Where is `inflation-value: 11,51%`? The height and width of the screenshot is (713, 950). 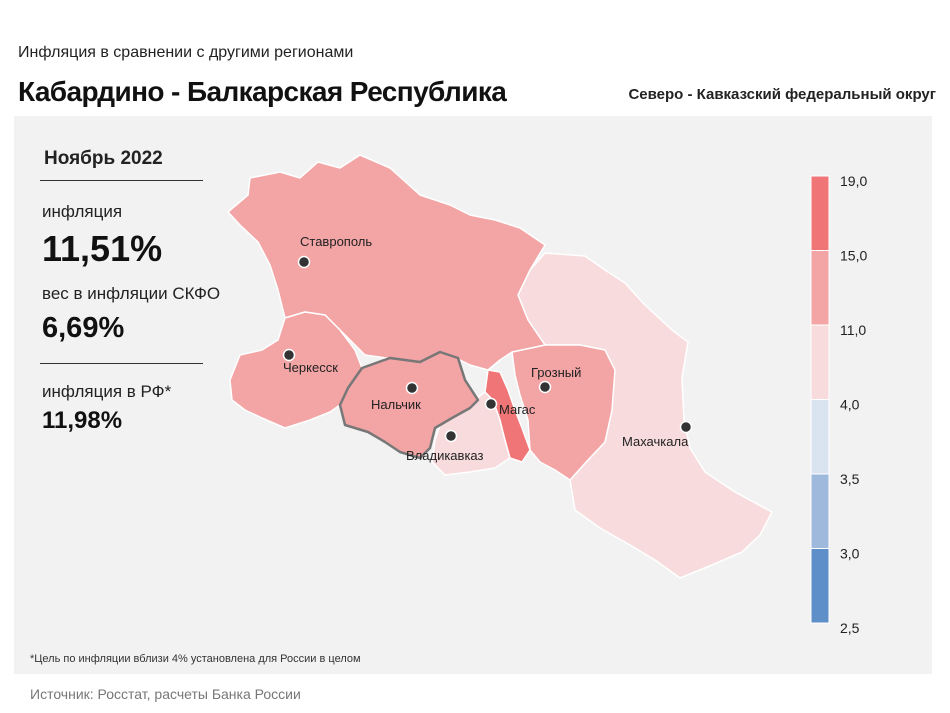 inflation-value: 11,51% is located at coordinates (102, 248).